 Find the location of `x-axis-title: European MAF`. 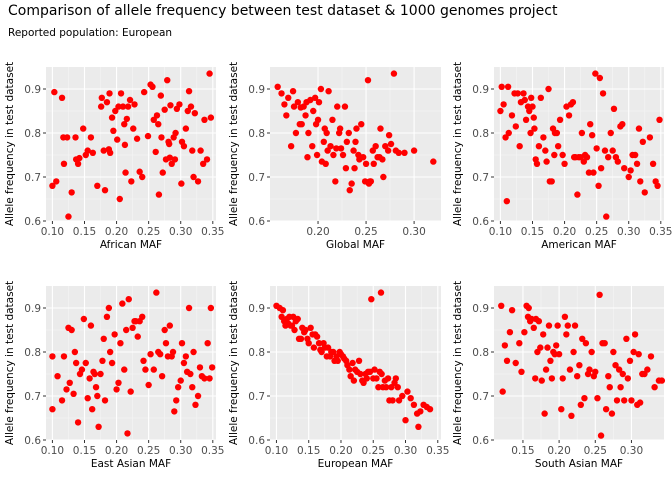

x-axis-title: European MAF is located at coordinates (356, 464).